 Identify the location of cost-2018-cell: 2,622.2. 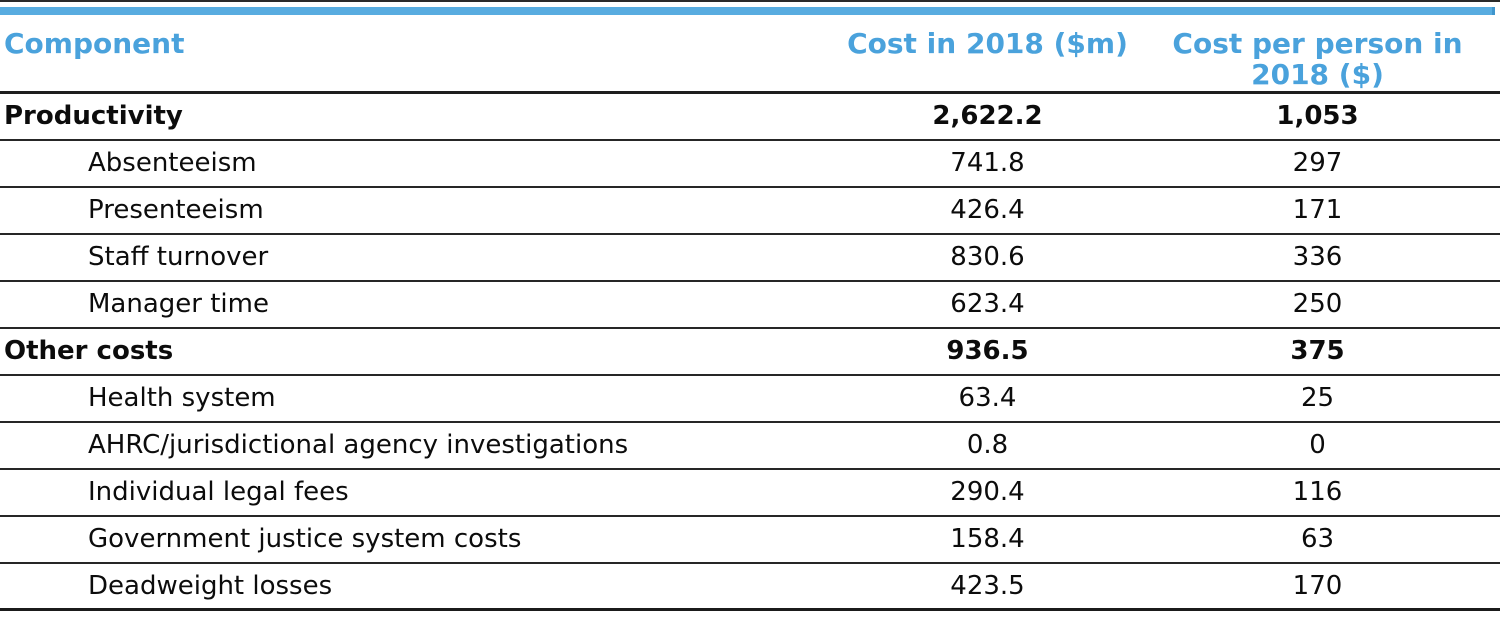
(987, 116).